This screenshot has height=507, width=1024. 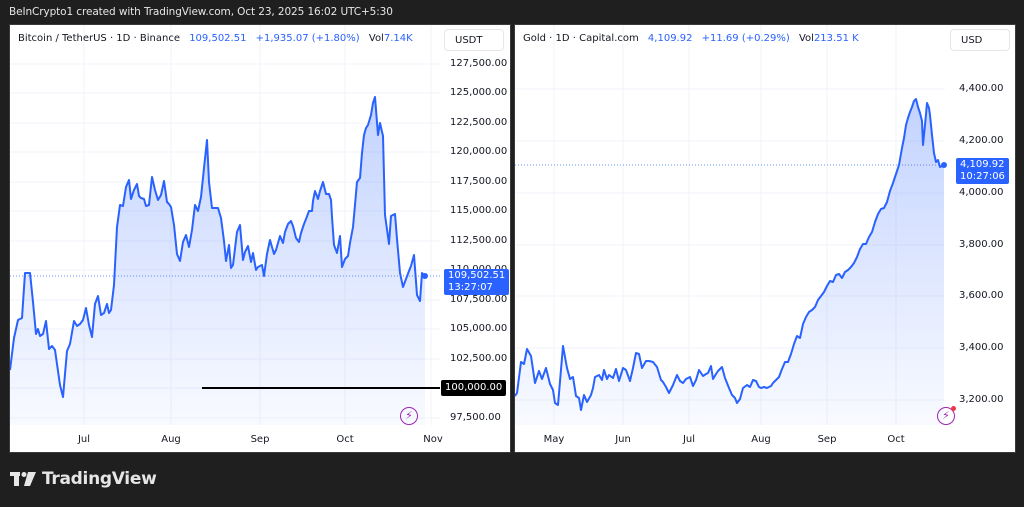 What do you see at coordinates (425, 276) in the screenshot?
I see `btc-last-price-dot` at bounding box center [425, 276].